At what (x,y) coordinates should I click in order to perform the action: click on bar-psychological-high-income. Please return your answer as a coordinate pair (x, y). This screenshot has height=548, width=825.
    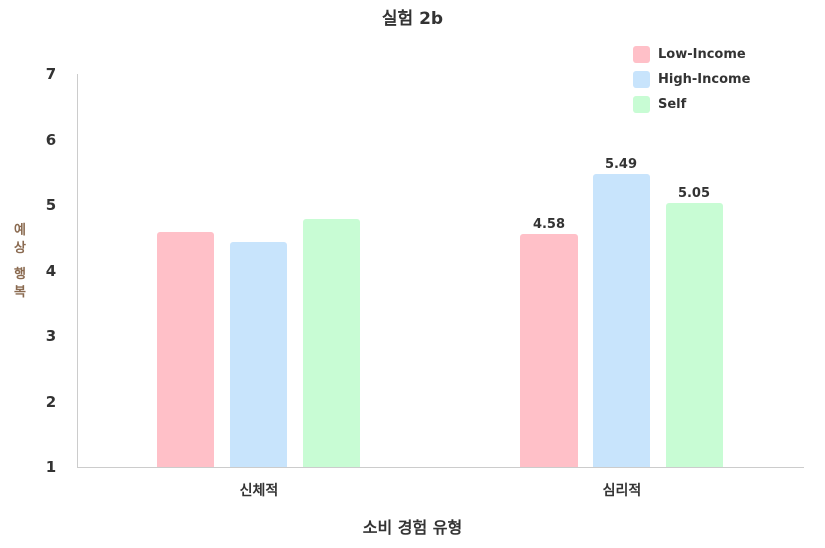
    Looking at the image, I should click on (621, 320).